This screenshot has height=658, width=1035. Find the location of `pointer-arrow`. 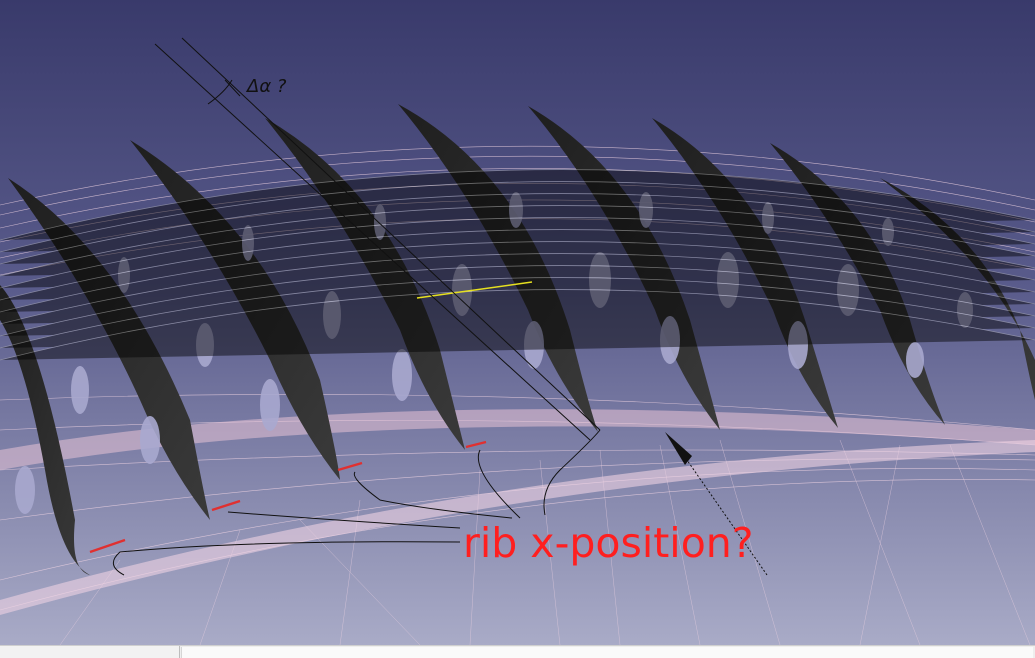

pointer-arrow is located at coordinates (716, 504).